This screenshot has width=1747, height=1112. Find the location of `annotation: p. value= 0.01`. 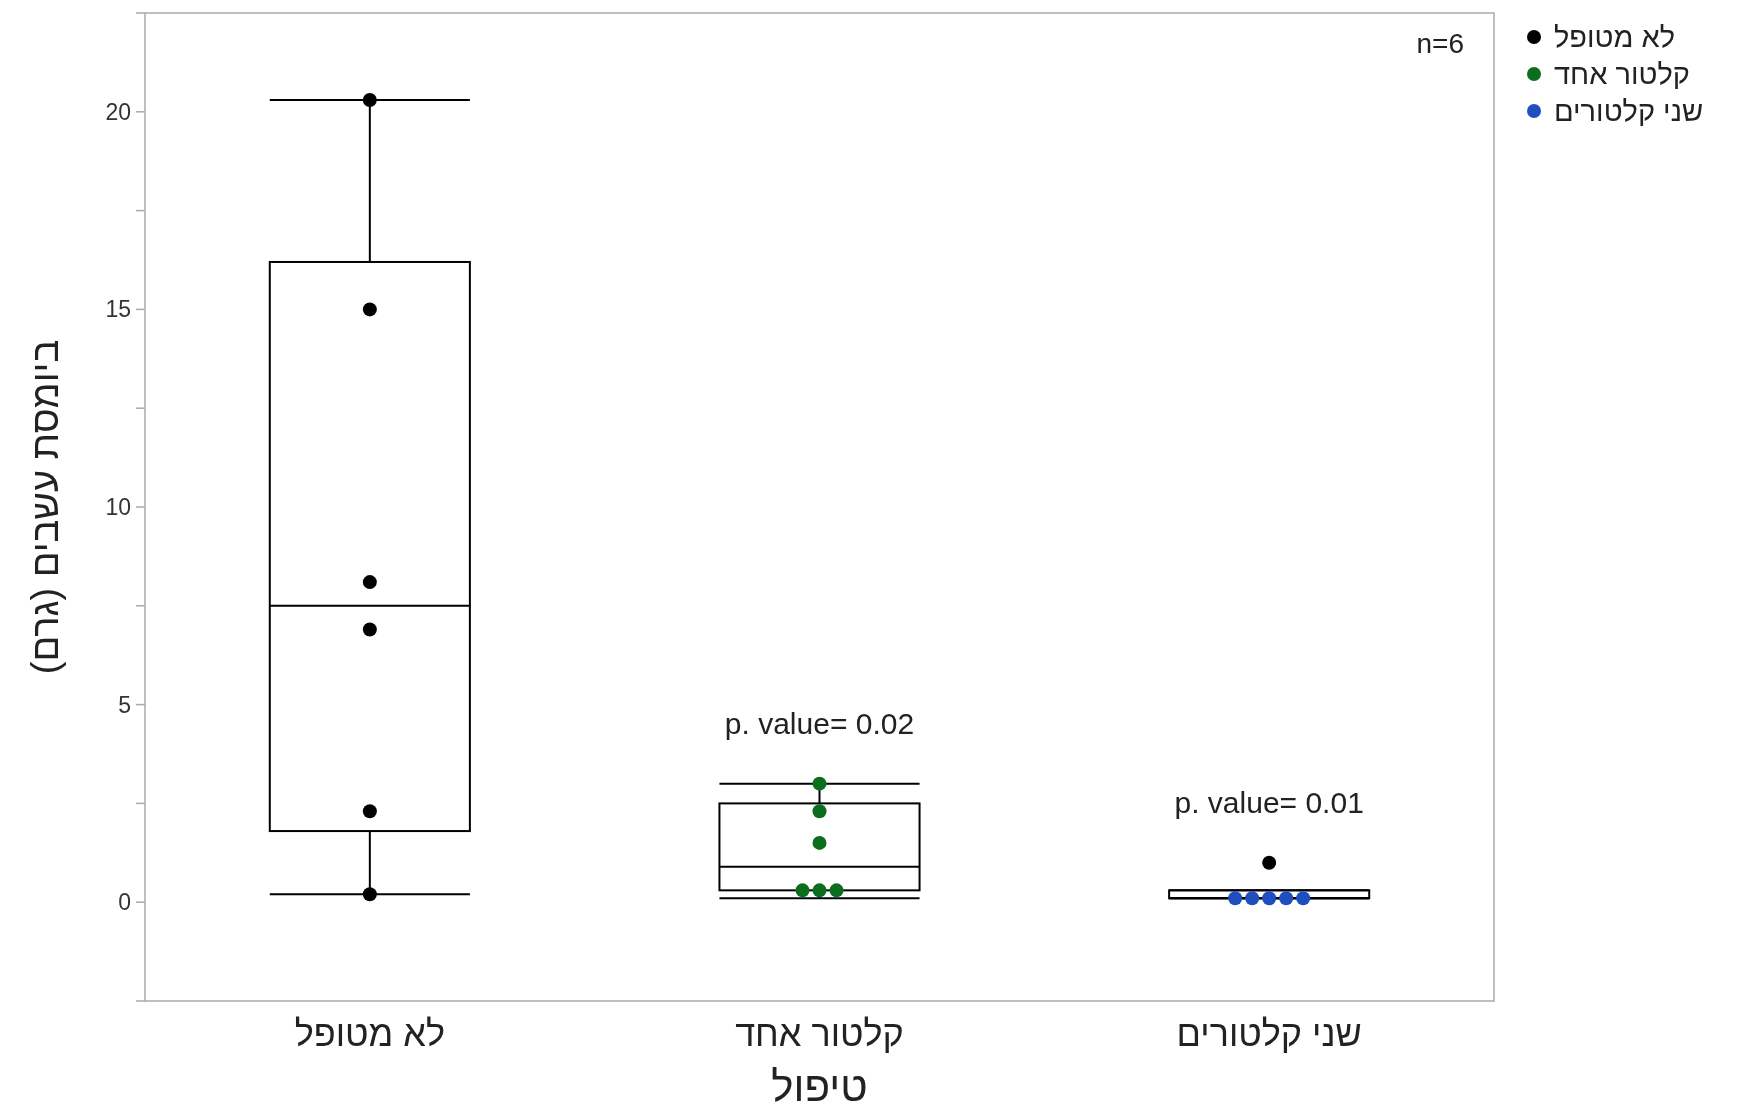

annotation: p. value= 0.01 is located at coordinates (1269, 802).